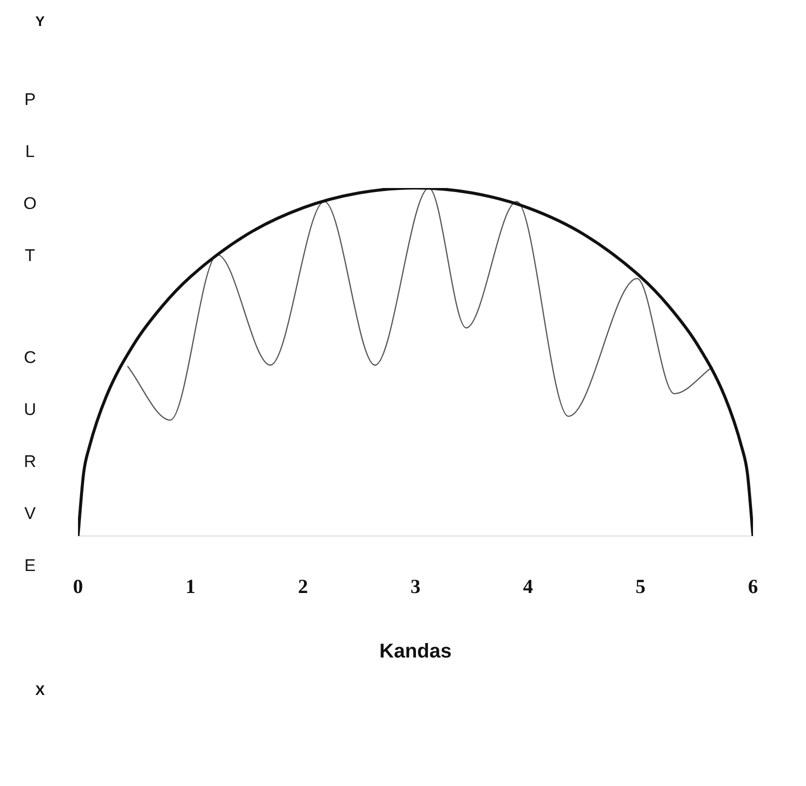  I want to click on x-tick-label: 3, so click(415, 587).